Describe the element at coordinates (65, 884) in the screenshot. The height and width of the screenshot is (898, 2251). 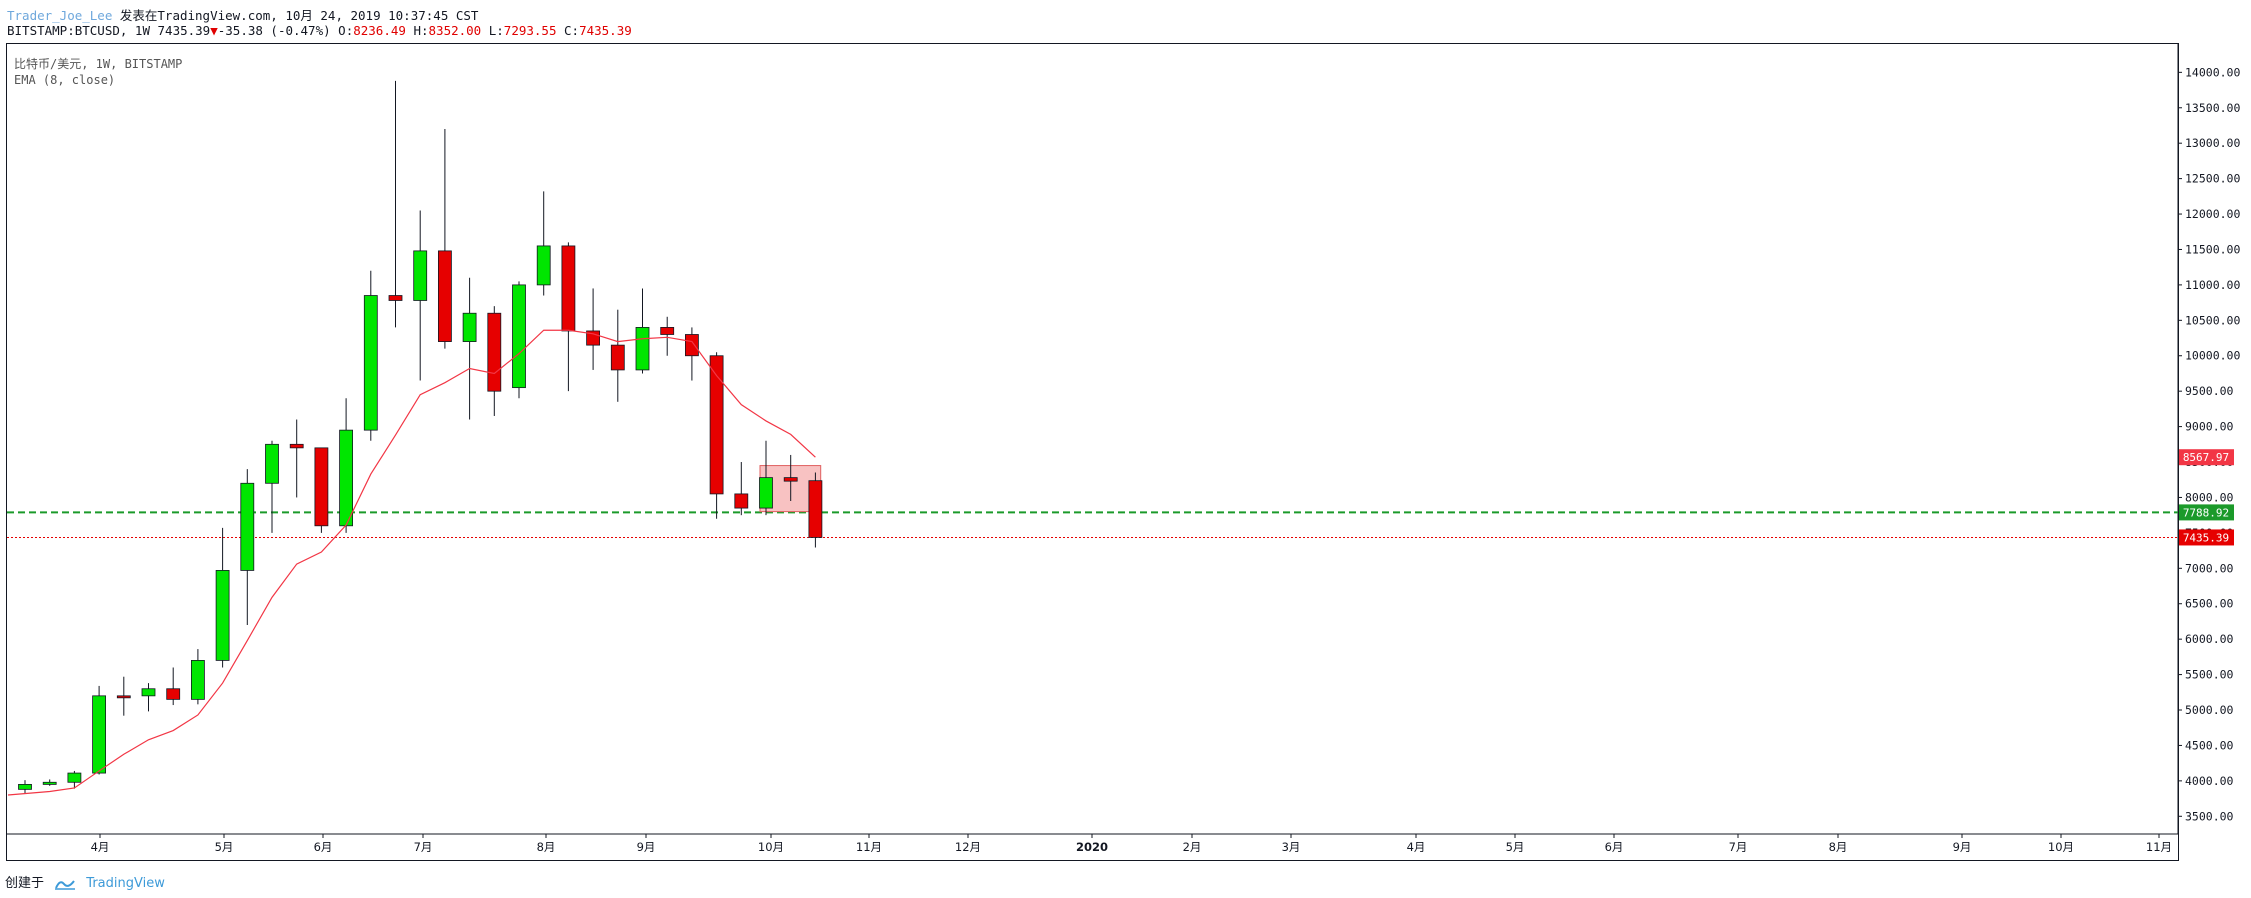
I see `tradingview-logo-icon` at that location.